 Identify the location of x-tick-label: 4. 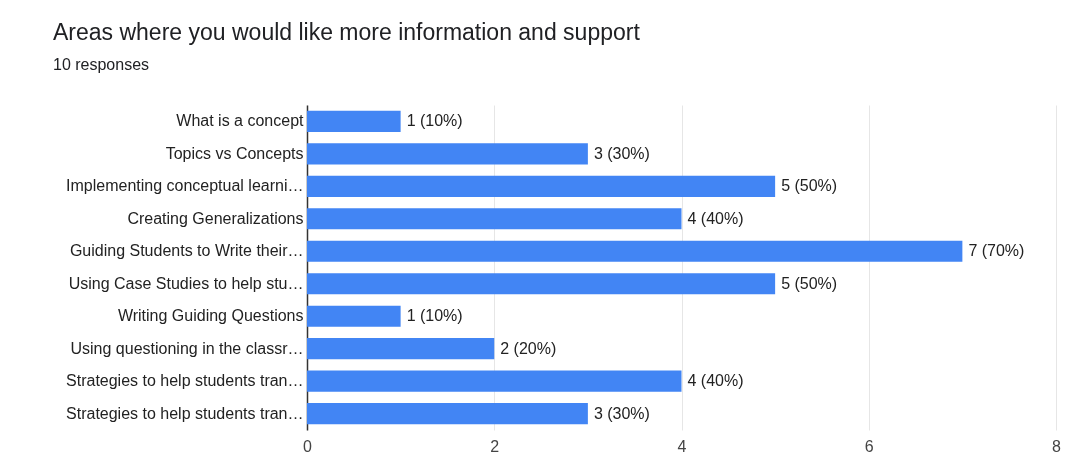
(682, 446).